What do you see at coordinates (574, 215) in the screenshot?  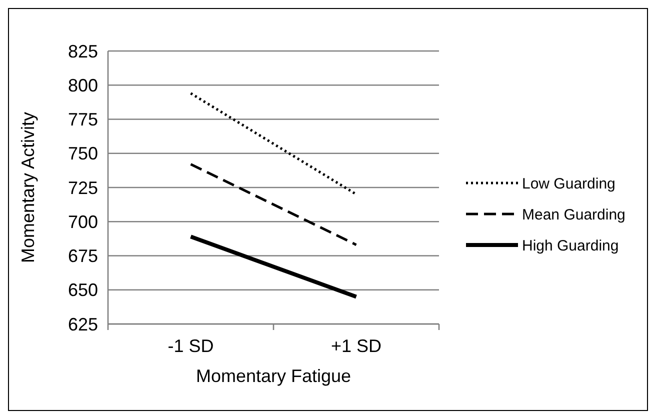 I see `legend-label: Mean Guarding` at bounding box center [574, 215].